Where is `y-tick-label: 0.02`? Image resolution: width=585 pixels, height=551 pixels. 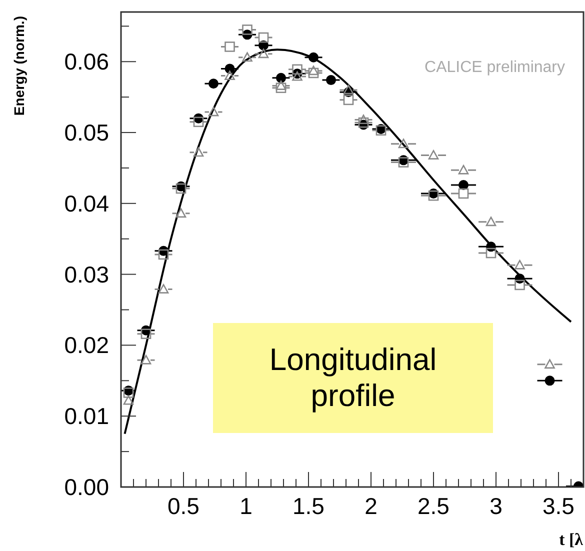 y-tick-label: 0.02 is located at coordinates (86, 345).